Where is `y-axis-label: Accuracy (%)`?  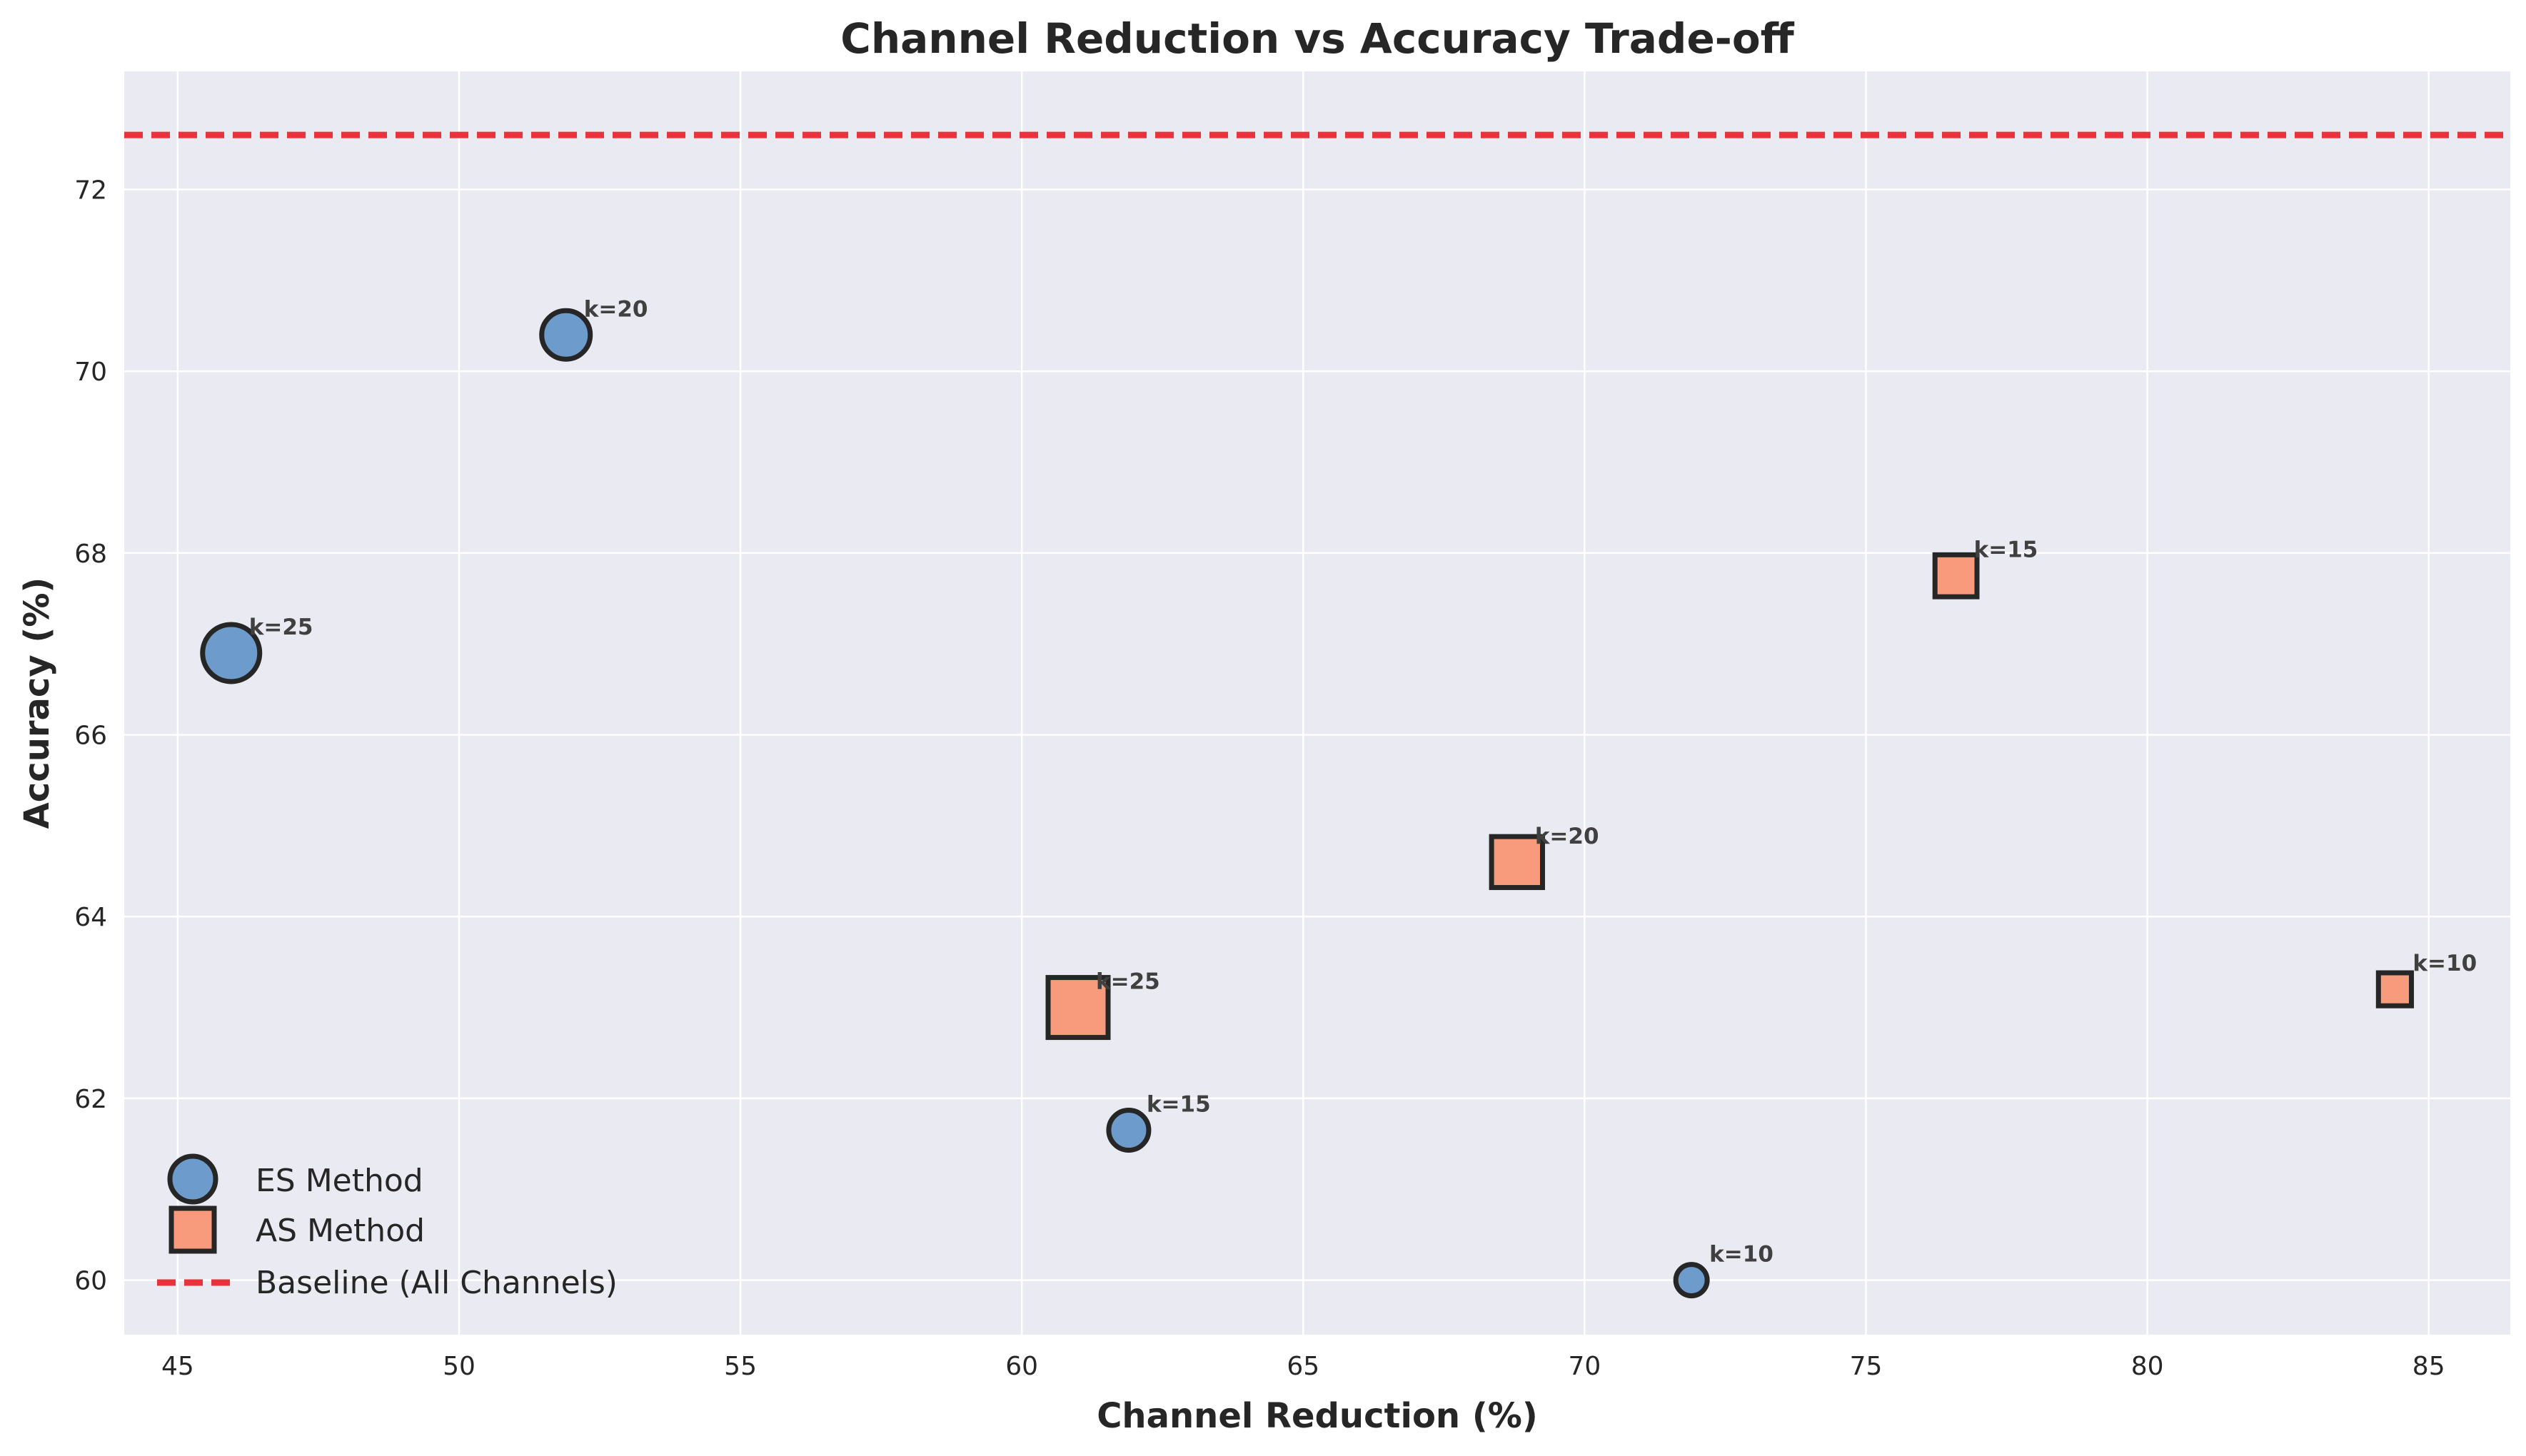
y-axis-label: Accuracy (%) is located at coordinates (37, 703).